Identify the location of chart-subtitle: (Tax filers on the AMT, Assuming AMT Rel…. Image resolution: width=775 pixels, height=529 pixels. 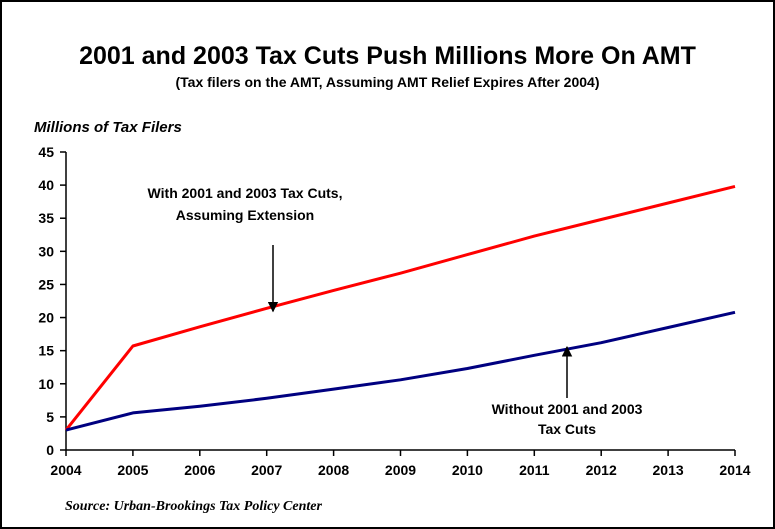
(387, 82).